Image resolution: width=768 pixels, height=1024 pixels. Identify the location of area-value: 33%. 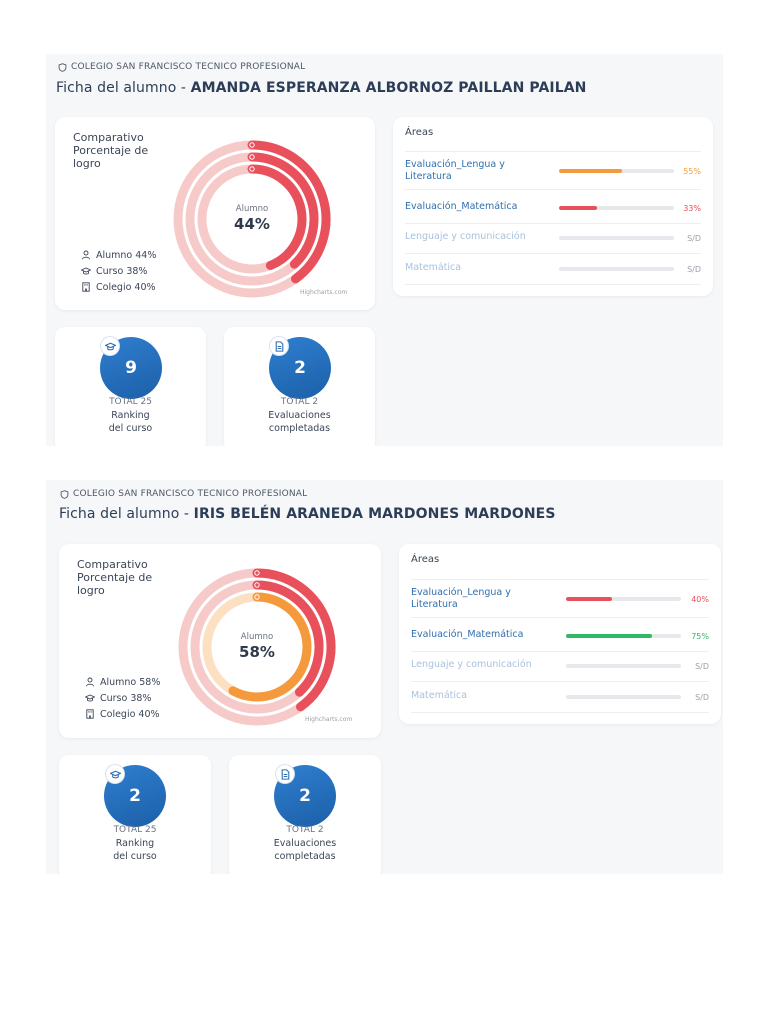
(692, 208).